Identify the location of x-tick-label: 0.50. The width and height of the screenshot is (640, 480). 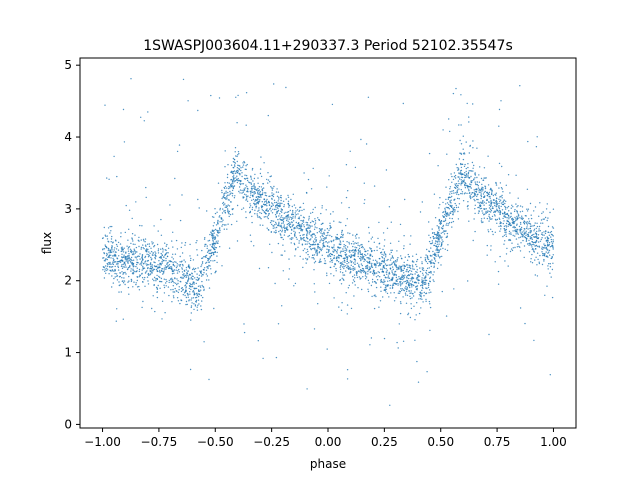
(440, 442).